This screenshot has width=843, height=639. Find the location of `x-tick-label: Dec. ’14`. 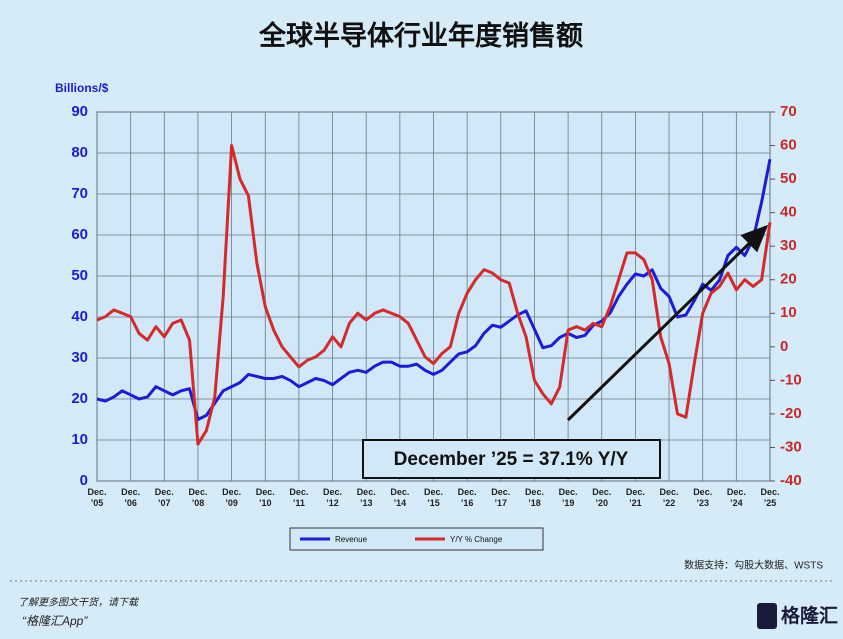

x-tick-label: Dec. ’14 is located at coordinates (399, 497).